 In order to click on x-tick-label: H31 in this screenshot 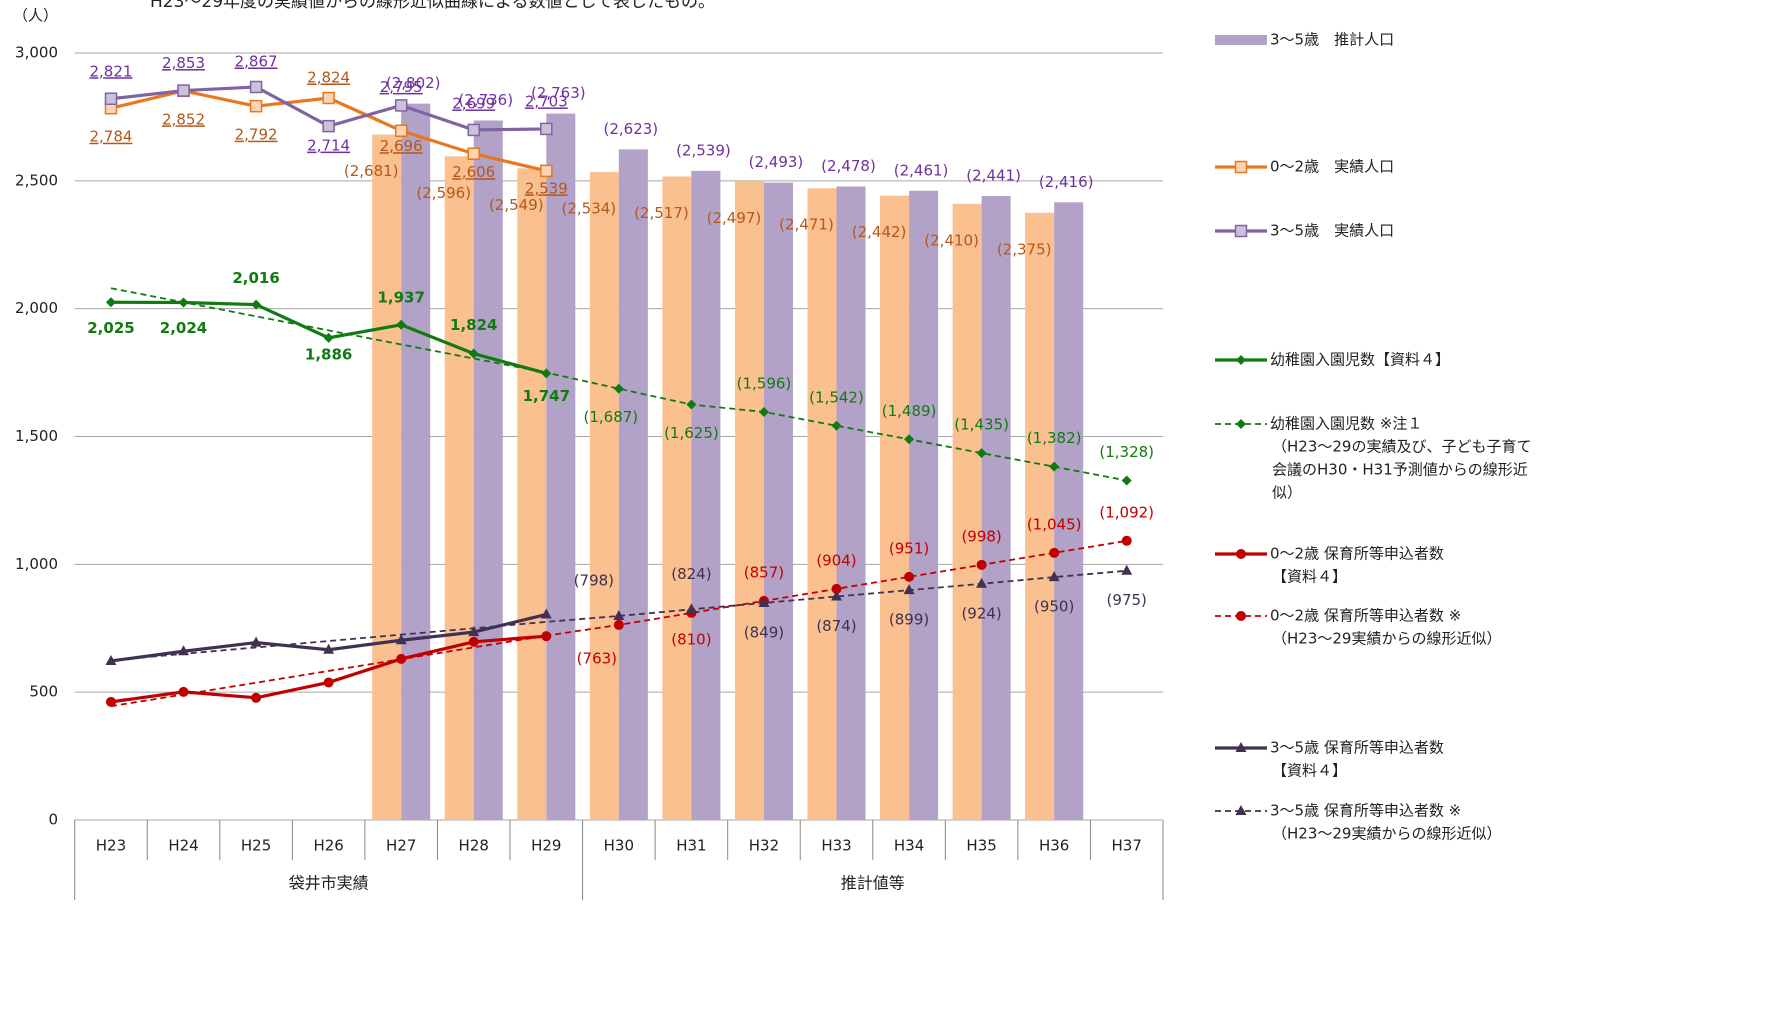, I will do `click(691, 846)`.